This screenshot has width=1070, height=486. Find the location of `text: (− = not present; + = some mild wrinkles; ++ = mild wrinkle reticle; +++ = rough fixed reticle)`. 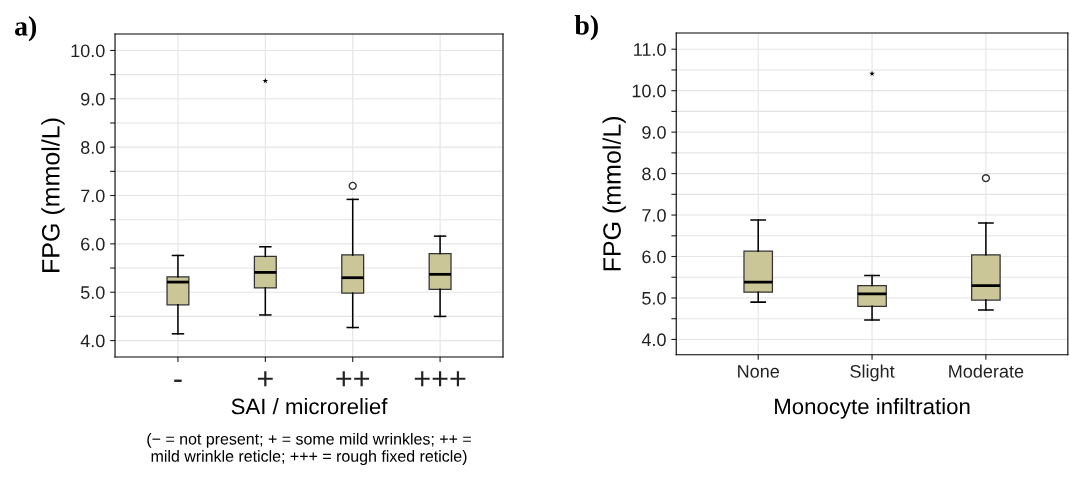

text: (− = not present; + = some mild wrinkles; ++ = mild wrinkle reticle; +++ = rough fixed reticle) is located at coordinates (309, 449).